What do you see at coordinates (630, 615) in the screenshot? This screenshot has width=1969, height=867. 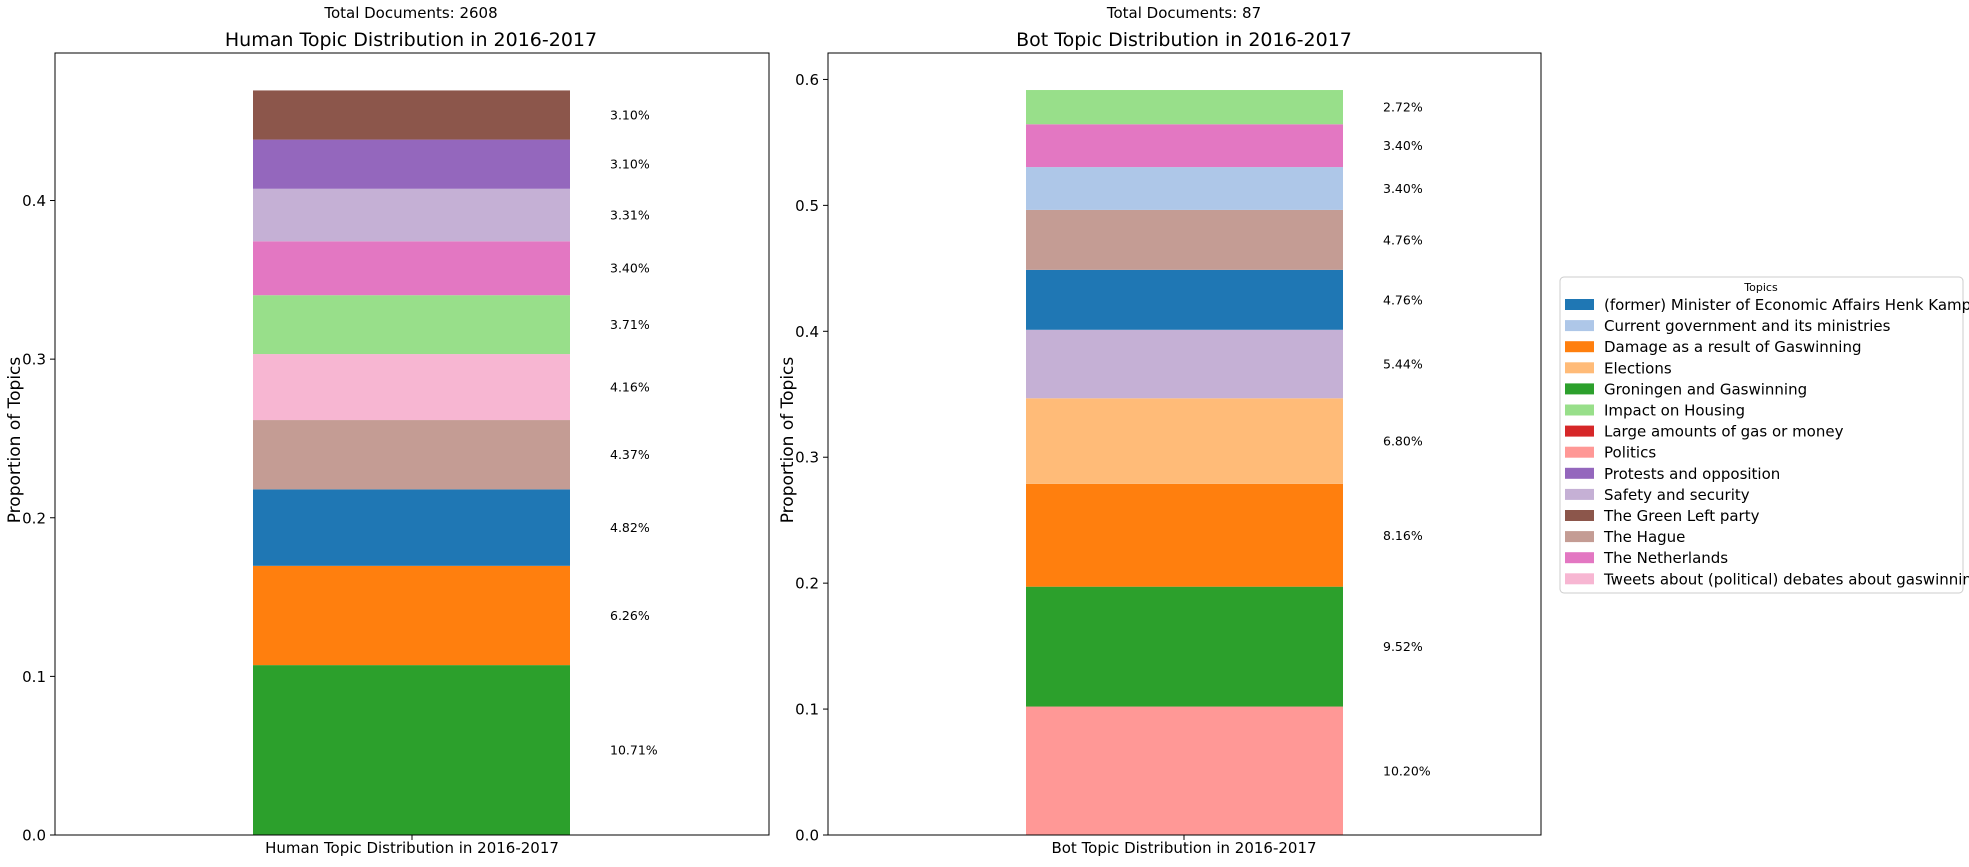 I see `human-percent-label: 6.26%` at bounding box center [630, 615].